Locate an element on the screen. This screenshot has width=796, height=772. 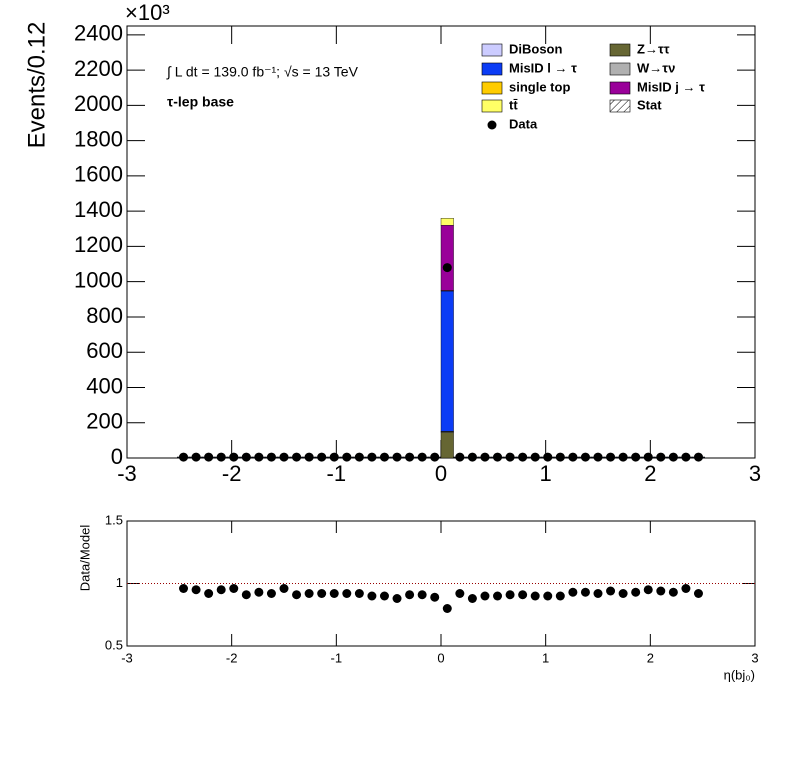
legend-label: DiBoson is located at coordinates (536, 48).